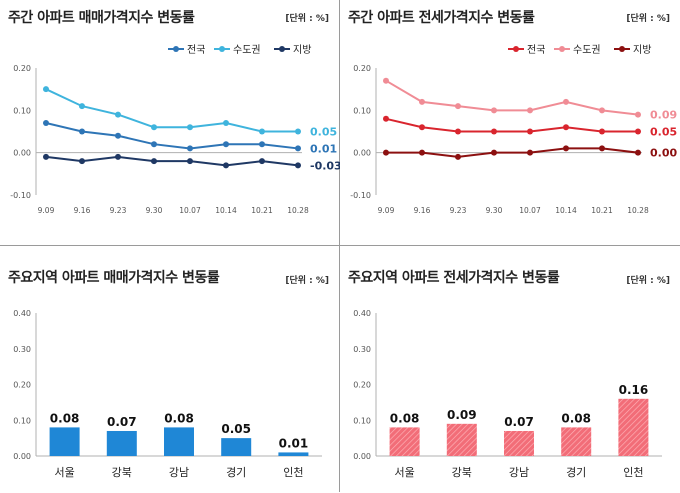 This screenshot has width=680, height=493. I want to click on y-tick-label: -0.10, so click(360, 195).